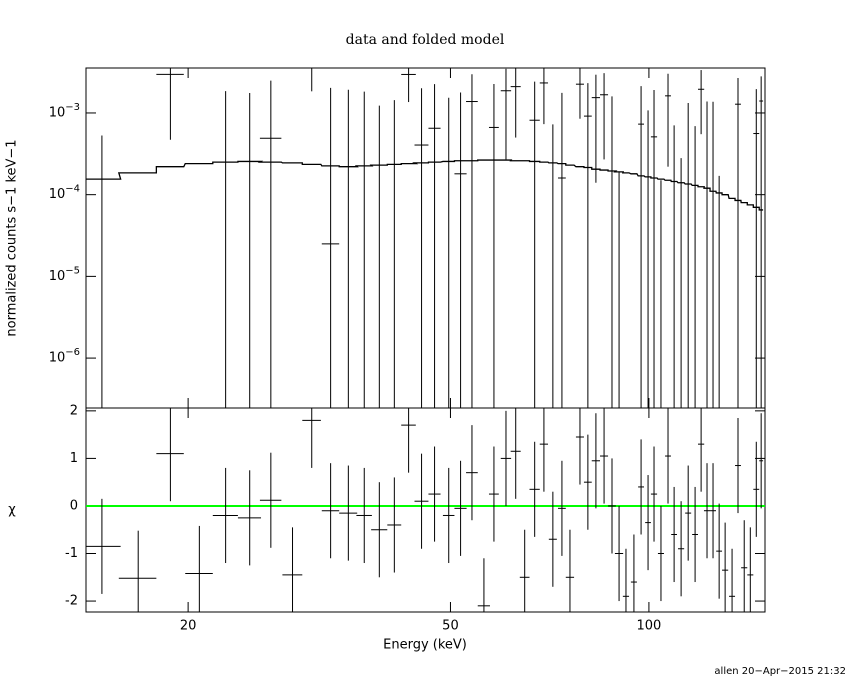 This screenshot has height=680, width=850. What do you see at coordinates (74, 505) in the screenshot?
I see `y-tick-label: 0` at bounding box center [74, 505].